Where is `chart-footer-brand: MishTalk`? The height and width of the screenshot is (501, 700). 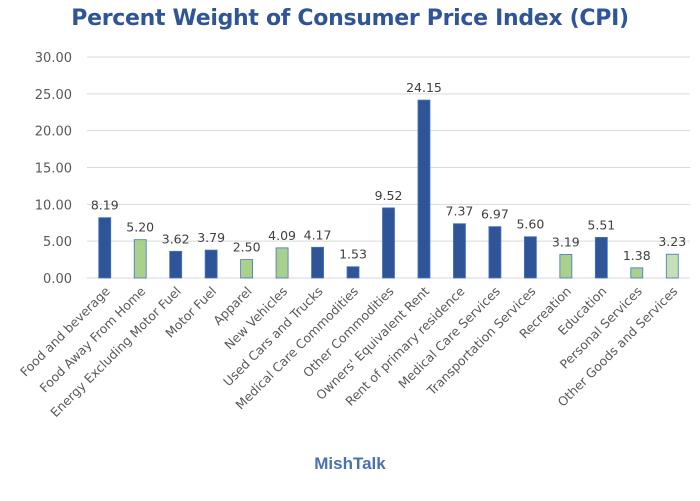 chart-footer-brand: MishTalk is located at coordinates (350, 463).